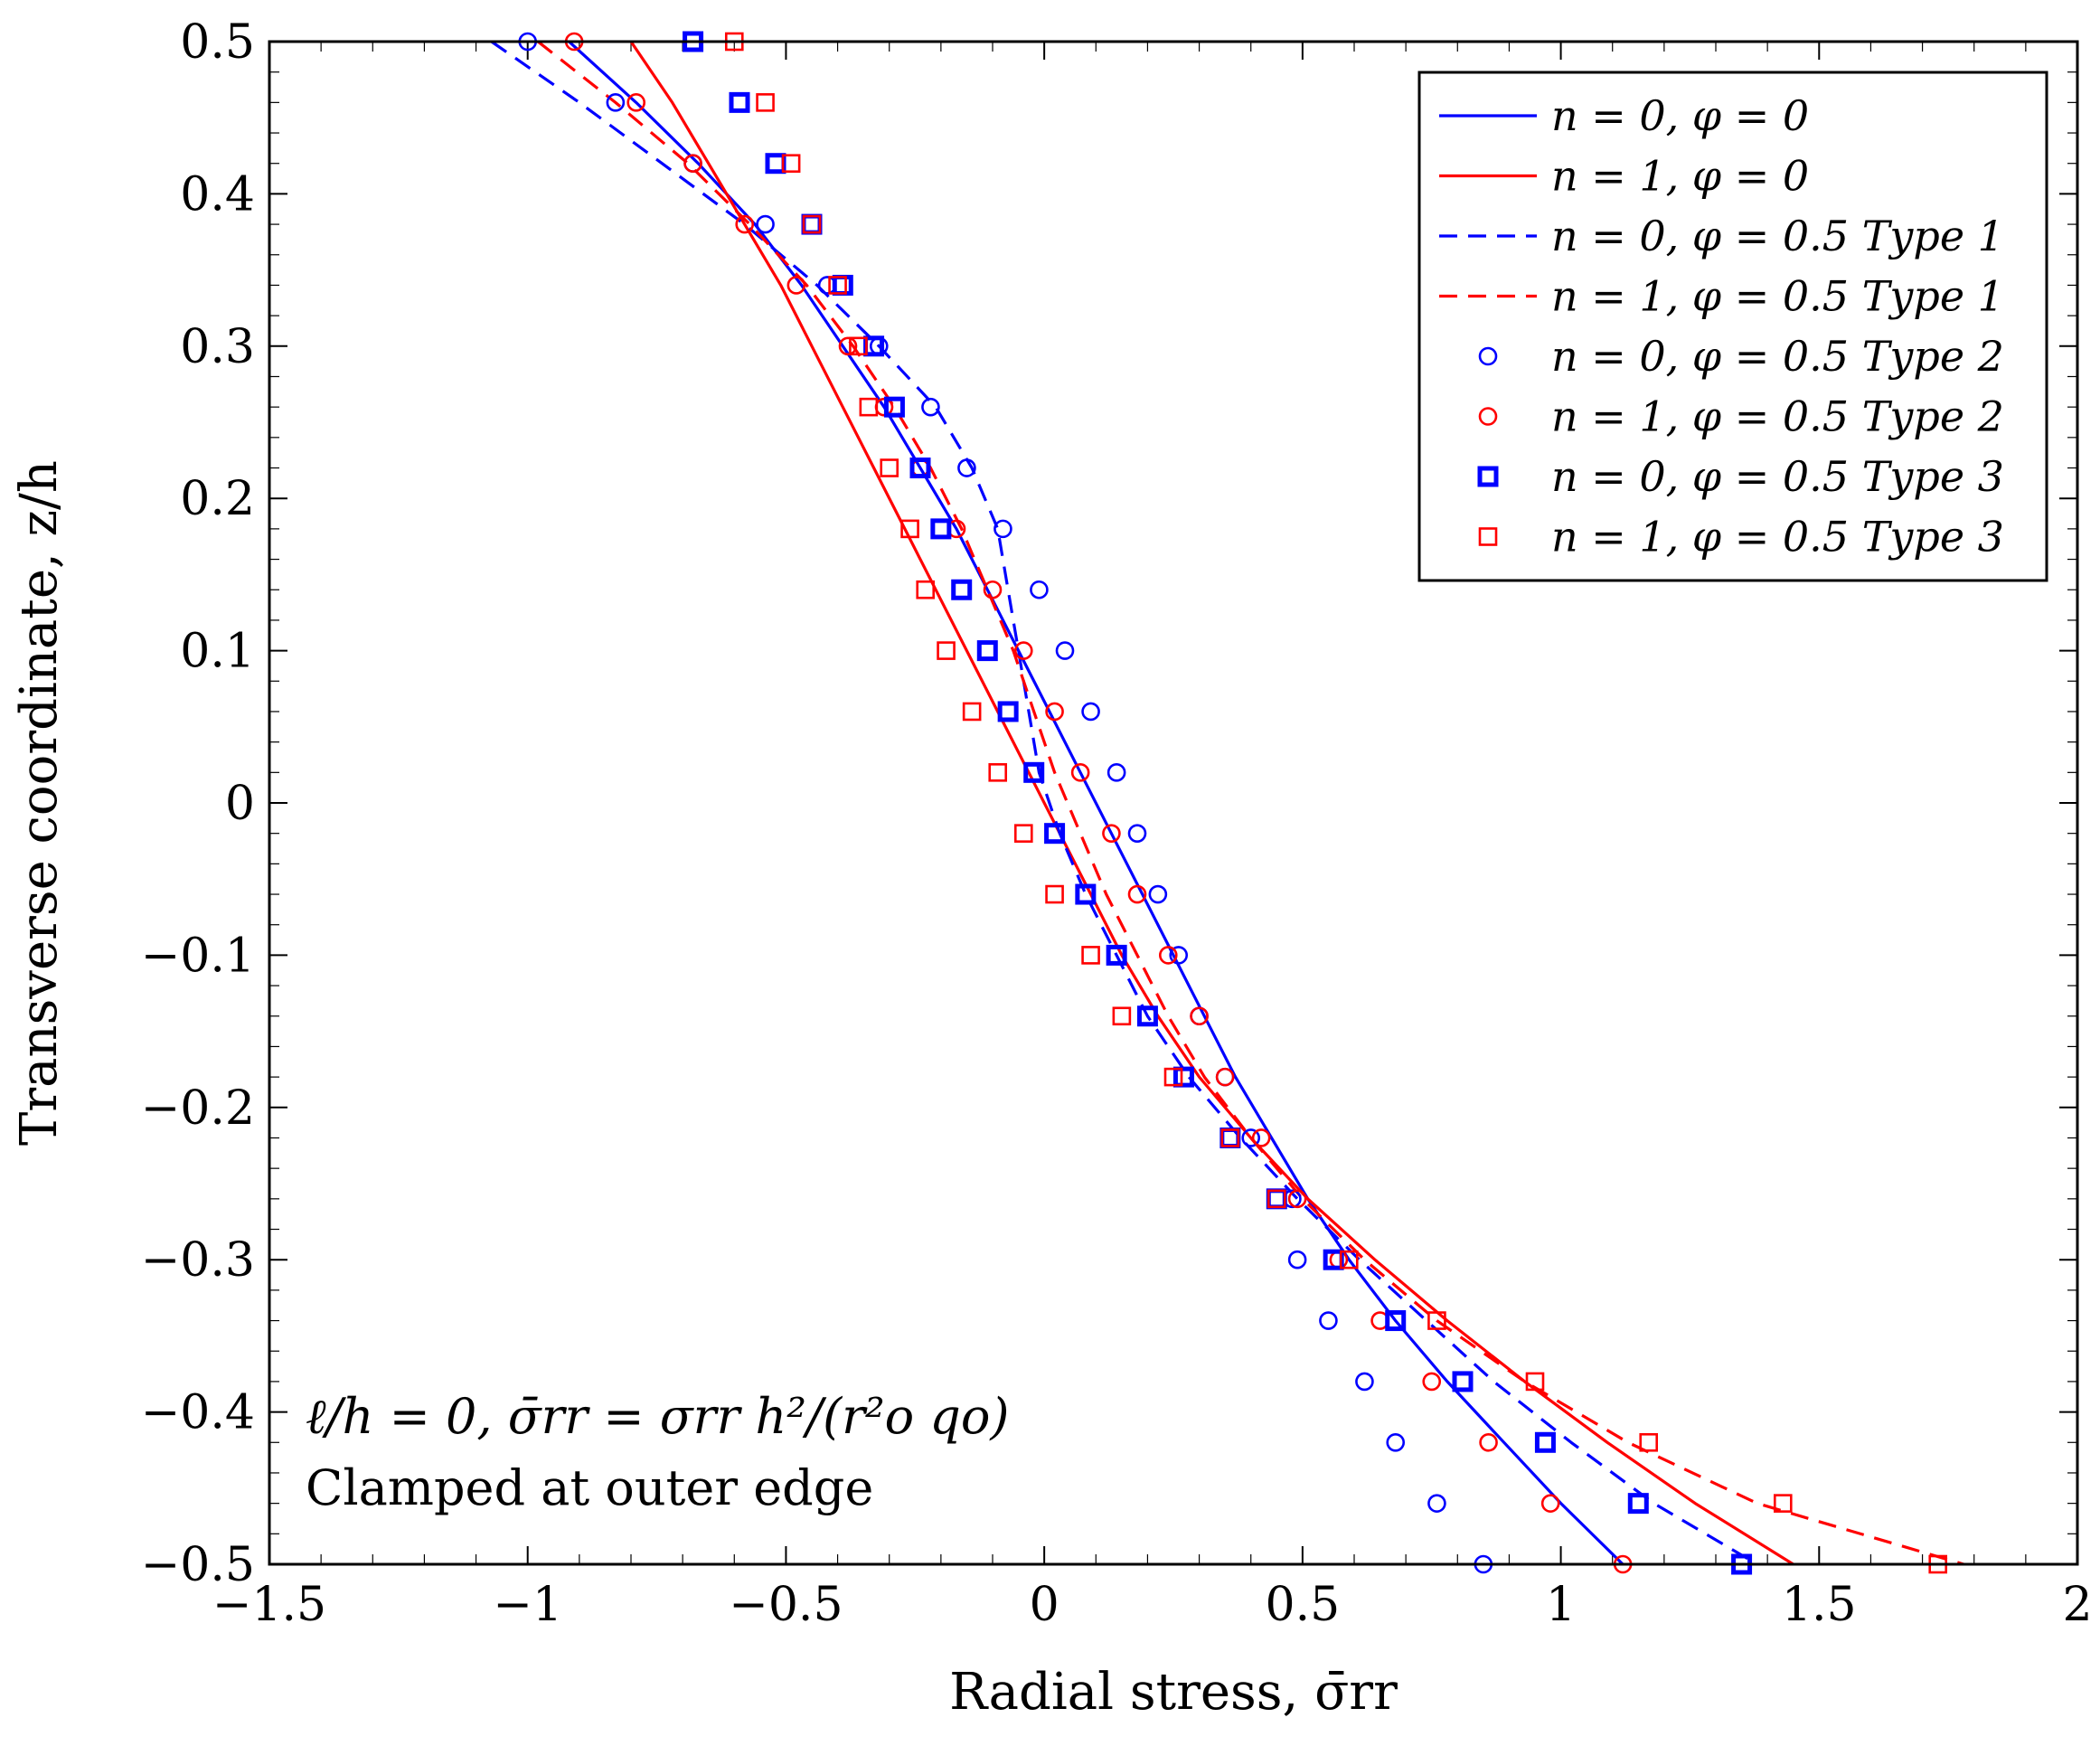 The height and width of the screenshot is (1746, 2100). I want to click on y-tick-label: −0.2, so click(198, 1108).